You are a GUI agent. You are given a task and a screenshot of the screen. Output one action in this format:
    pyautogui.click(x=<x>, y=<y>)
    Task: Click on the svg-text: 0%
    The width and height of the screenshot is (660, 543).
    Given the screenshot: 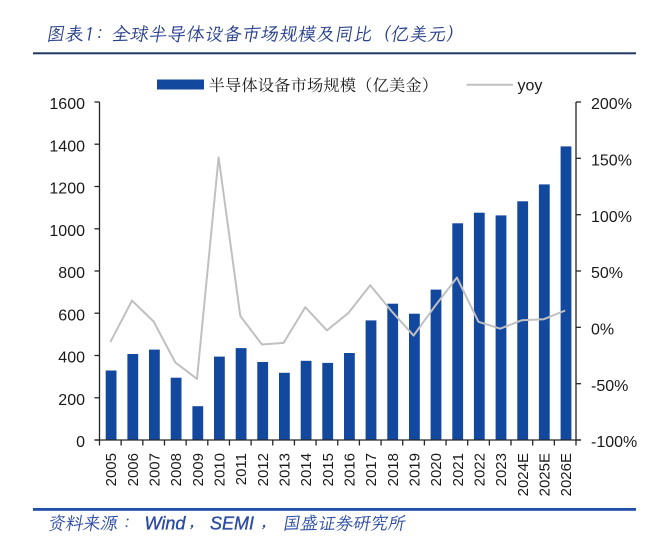 What is the action you would take?
    pyautogui.click(x=602, y=330)
    